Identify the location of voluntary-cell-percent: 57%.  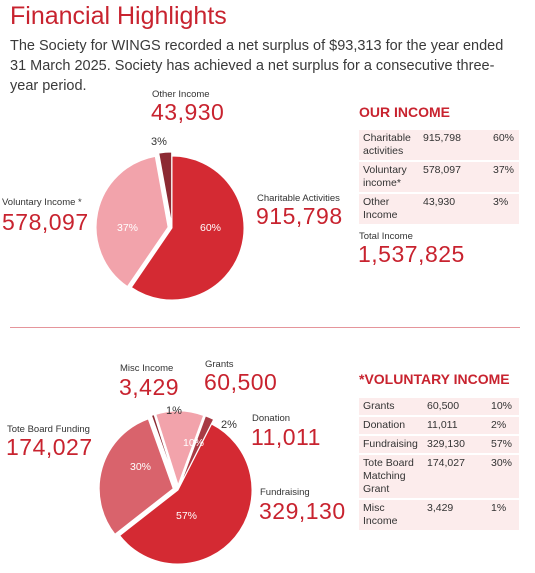
(503, 444).